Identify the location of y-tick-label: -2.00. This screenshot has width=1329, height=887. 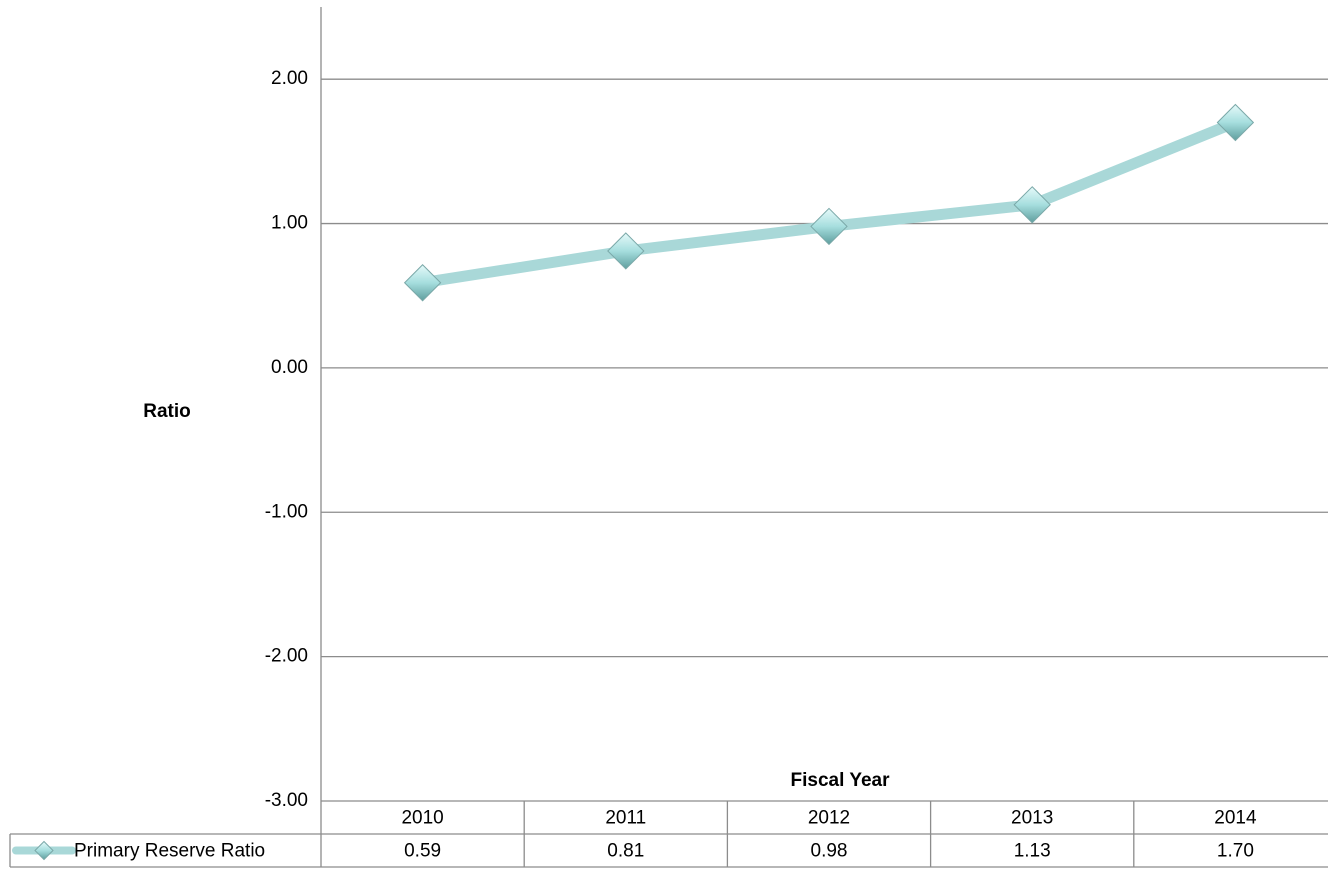
(286, 656).